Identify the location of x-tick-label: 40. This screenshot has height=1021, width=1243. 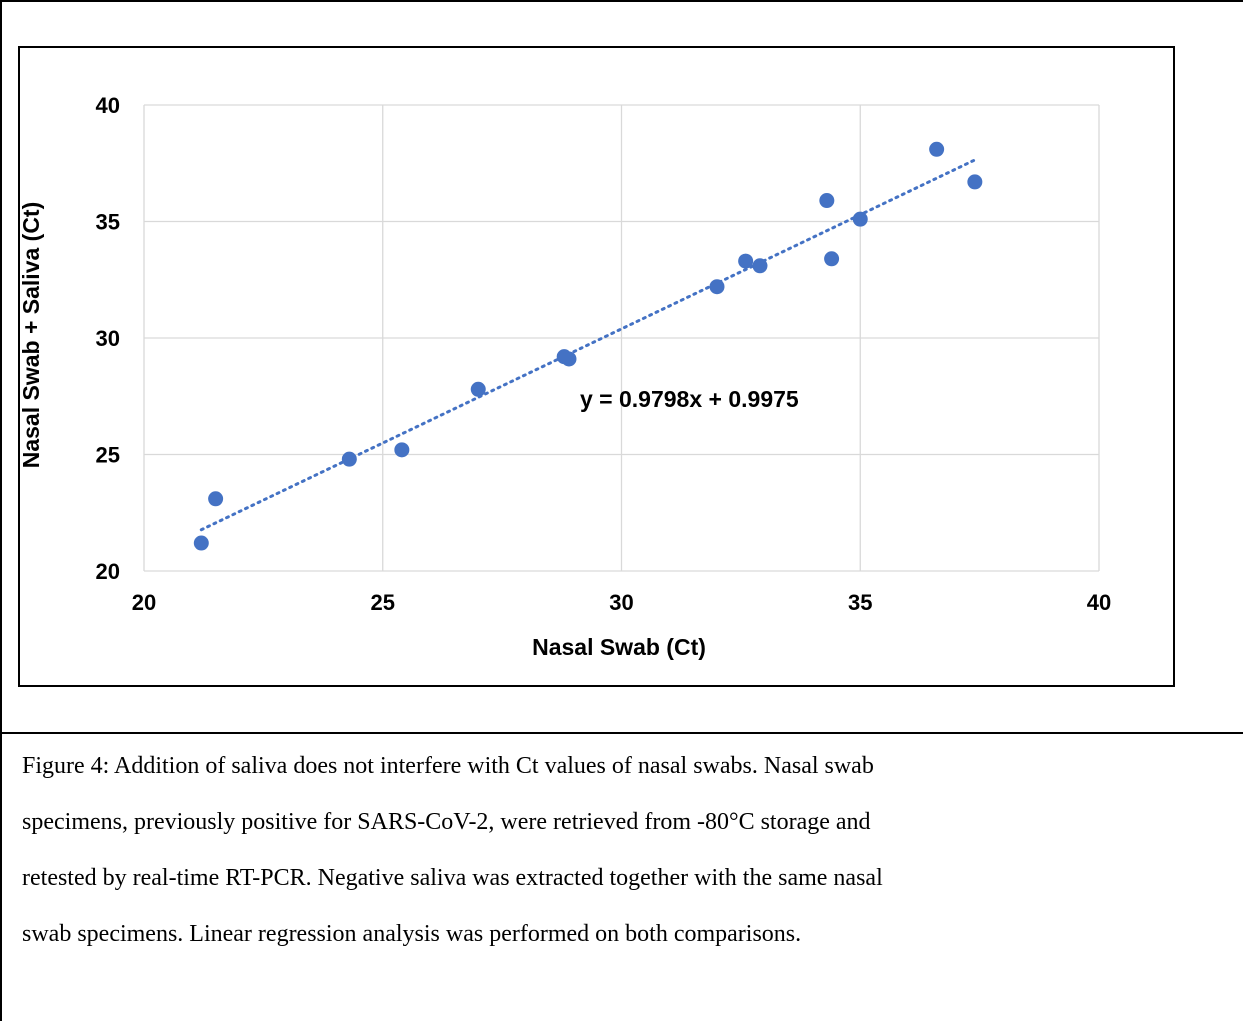
(1099, 602).